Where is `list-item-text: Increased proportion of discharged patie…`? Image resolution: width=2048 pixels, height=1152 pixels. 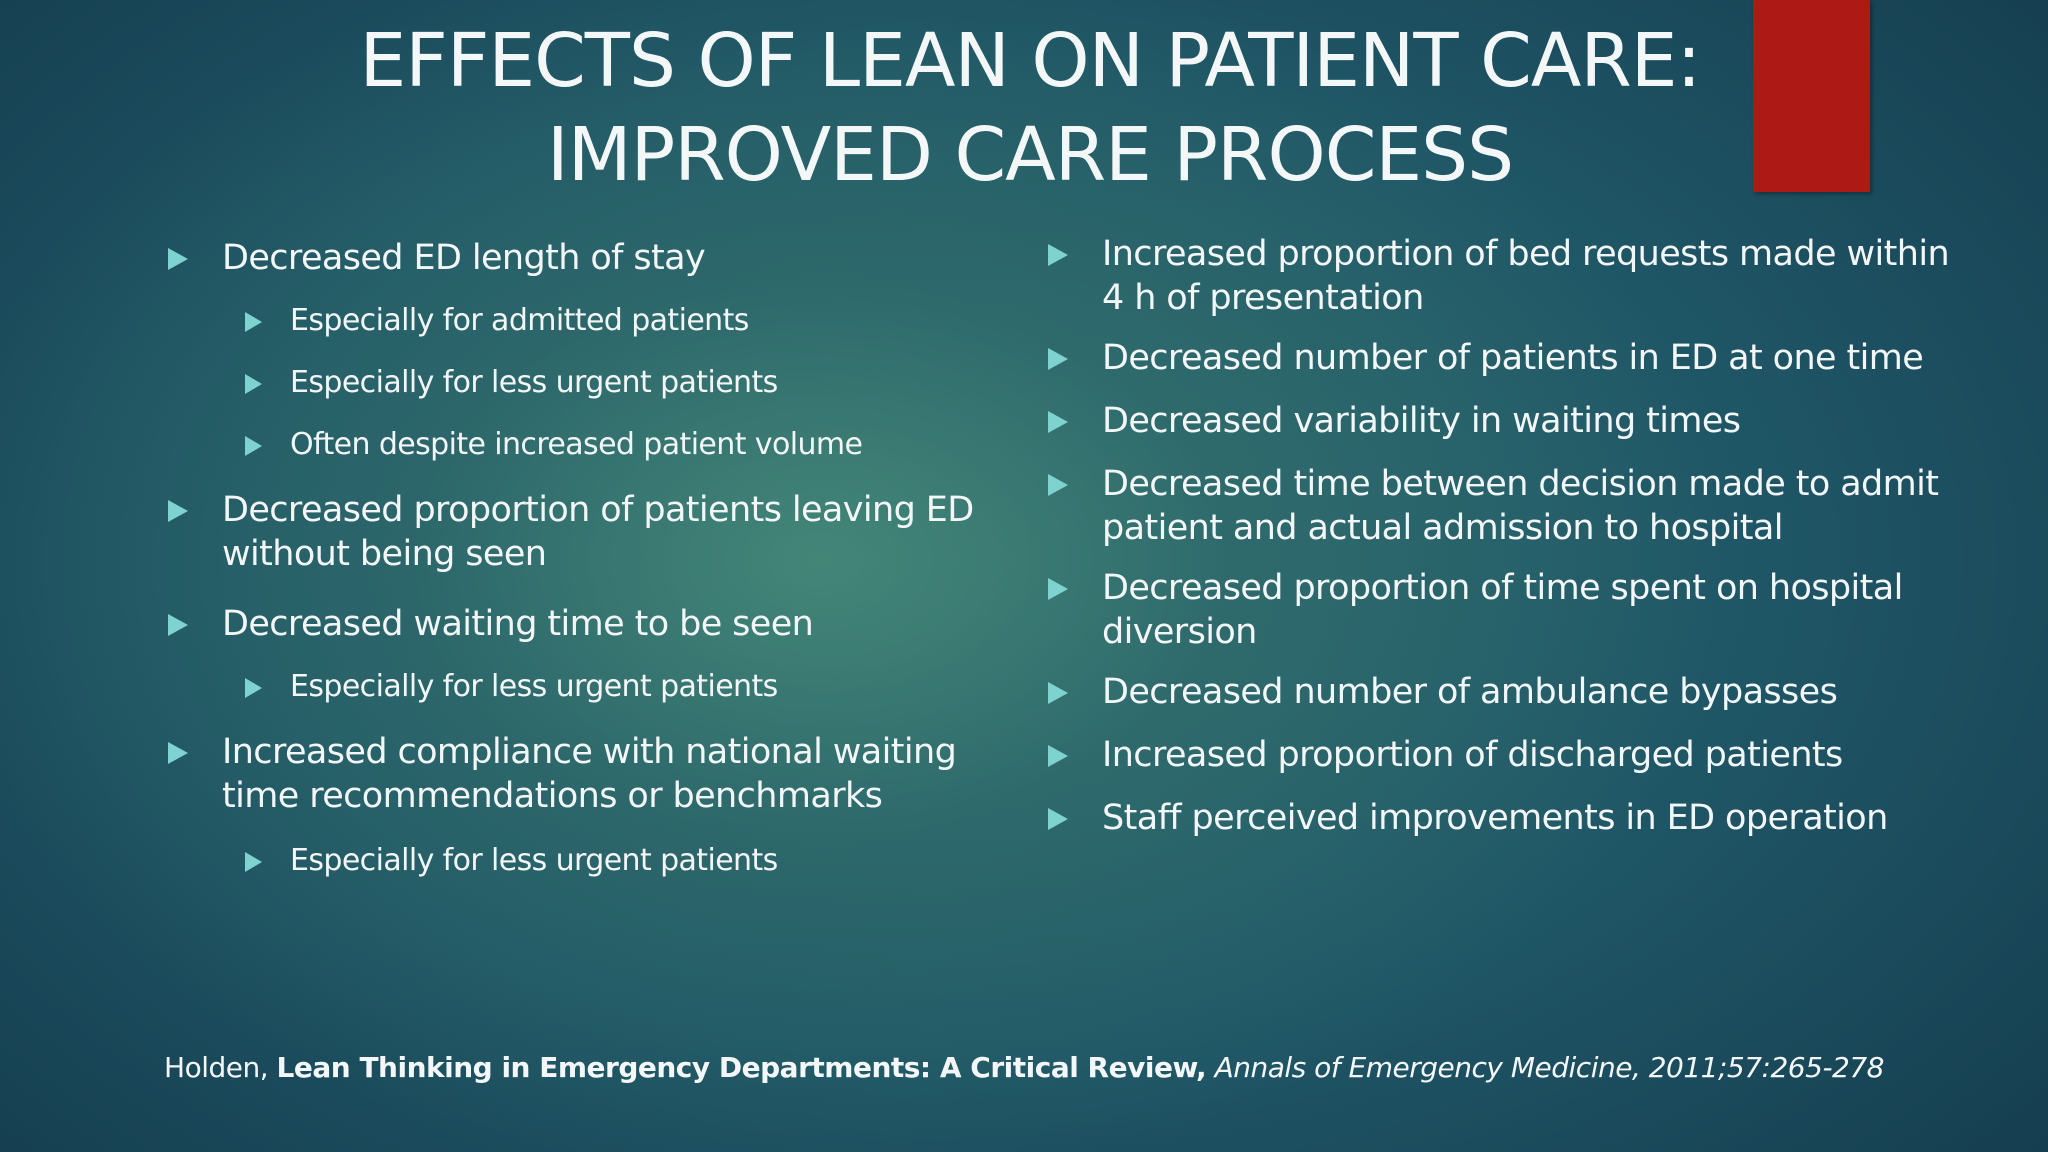
list-item-text: Increased proportion of discharged patie… is located at coordinates (1472, 755).